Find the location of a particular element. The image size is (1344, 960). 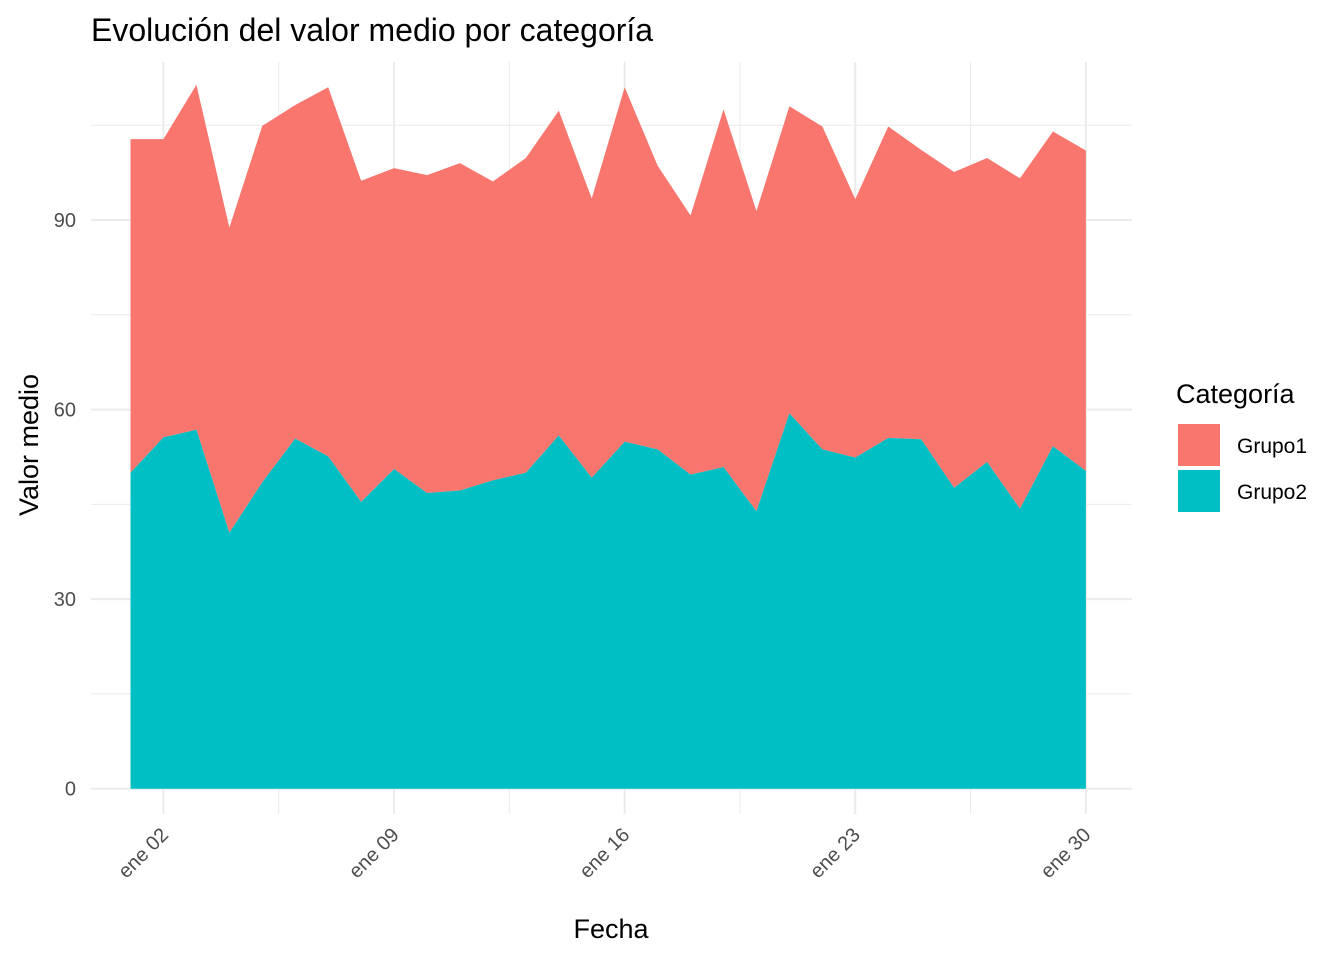

legend-swatch-grupo2 is located at coordinates (1199, 491).